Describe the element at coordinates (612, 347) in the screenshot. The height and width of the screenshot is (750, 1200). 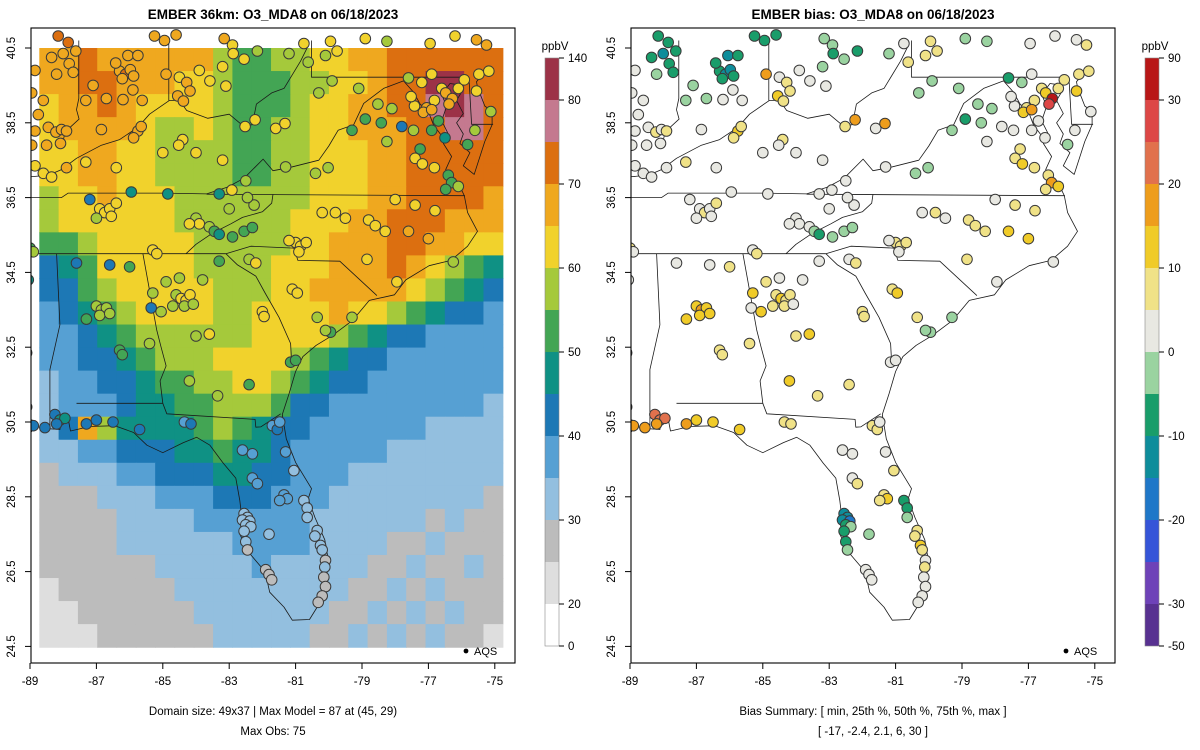
I see `y-tick-label: 32.5` at that location.